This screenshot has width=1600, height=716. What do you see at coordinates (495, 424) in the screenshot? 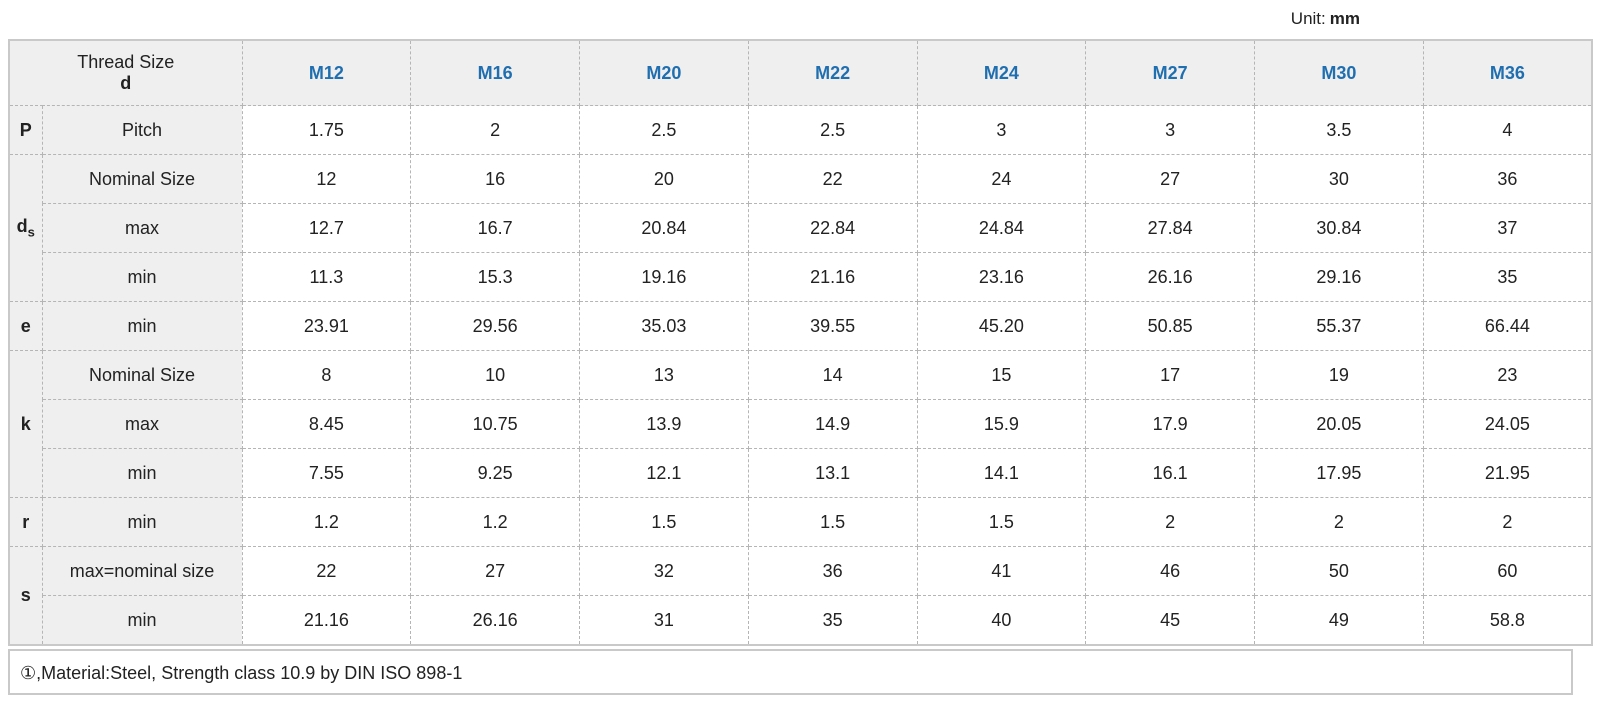
I see `table-cell: 10.75` at bounding box center [495, 424].